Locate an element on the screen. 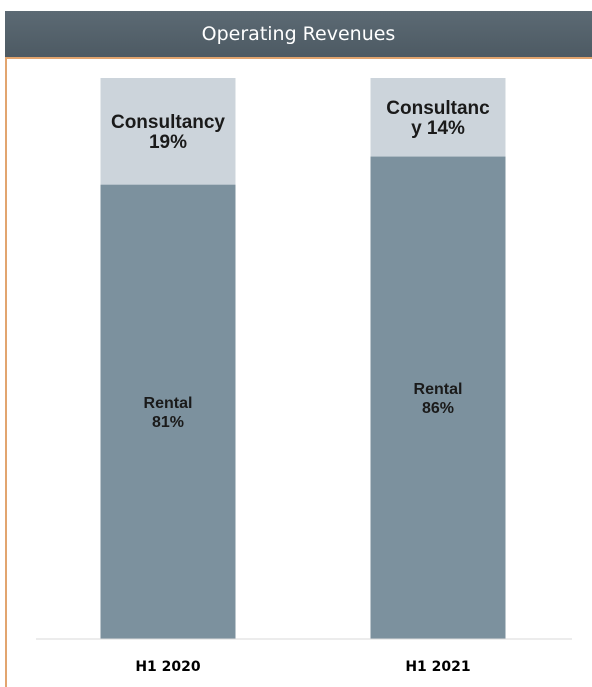 The image size is (592, 687). accent-border-top is located at coordinates (298, 58).